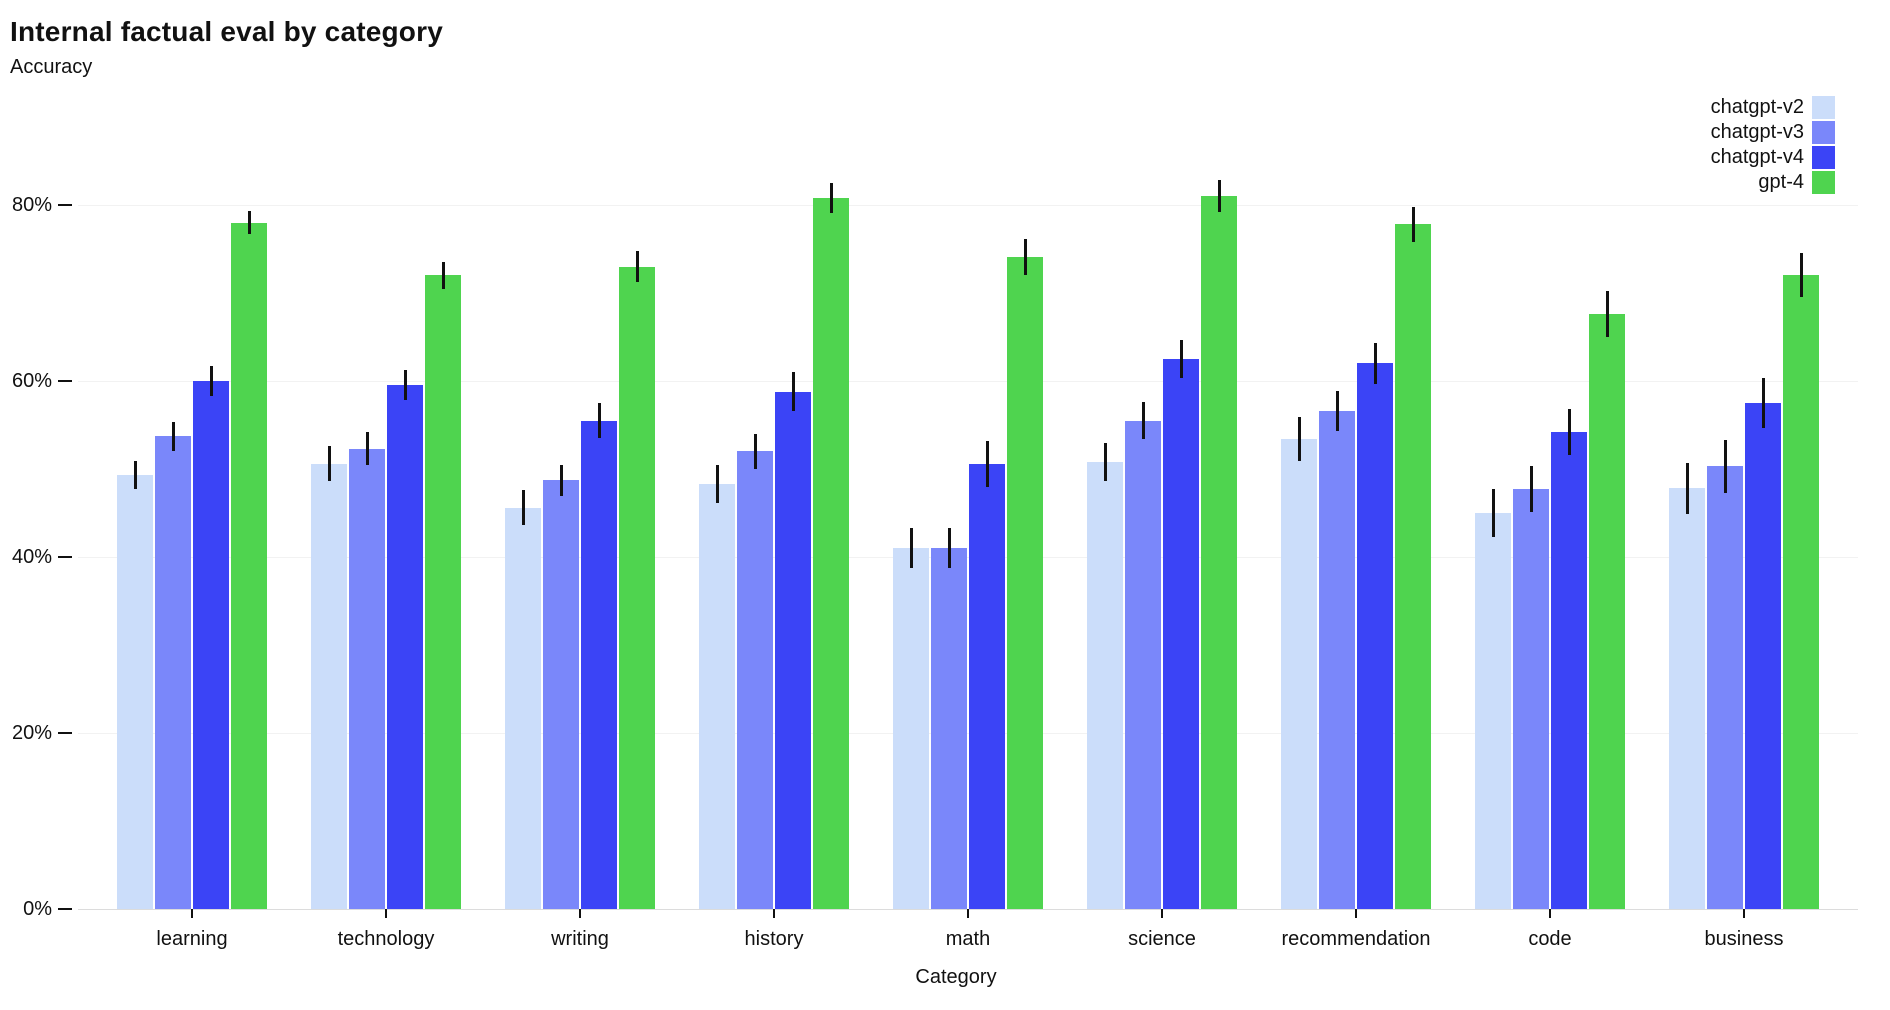  What do you see at coordinates (51, 67) in the screenshot?
I see `y-axis-title: Accuracy` at bounding box center [51, 67].